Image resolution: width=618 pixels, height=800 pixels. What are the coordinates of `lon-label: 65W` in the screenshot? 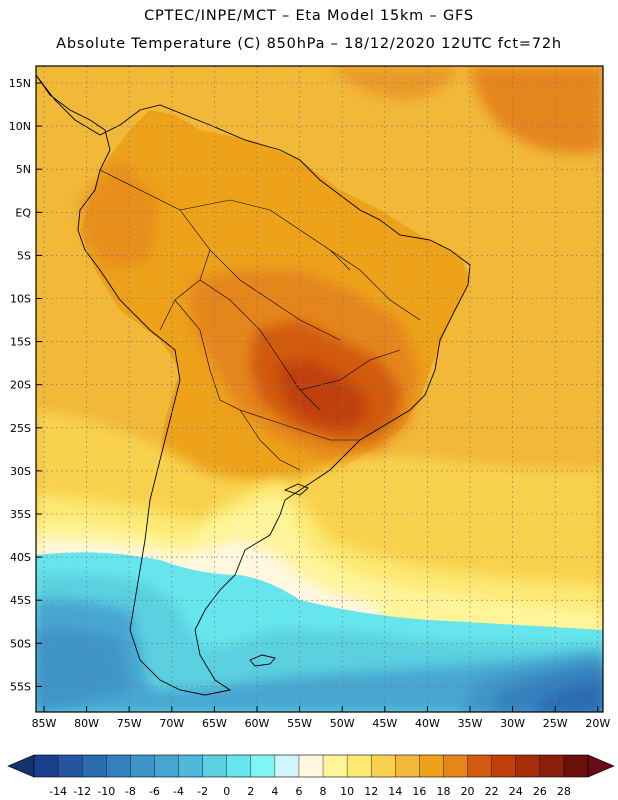 It's located at (214, 723).